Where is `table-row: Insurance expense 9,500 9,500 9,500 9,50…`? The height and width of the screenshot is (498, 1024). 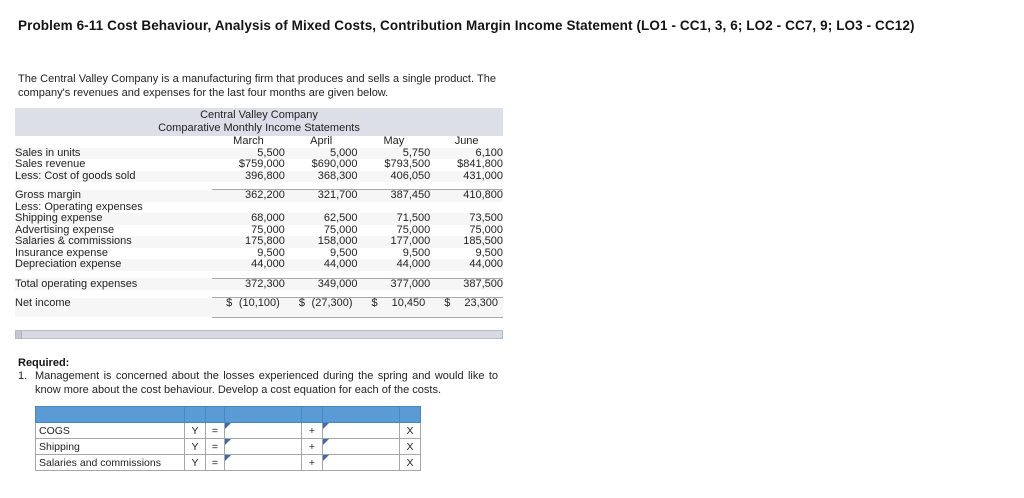
table-row: Insurance expense 9,500 9,500 9,500 9,50… is located at coordinates (259, 253).